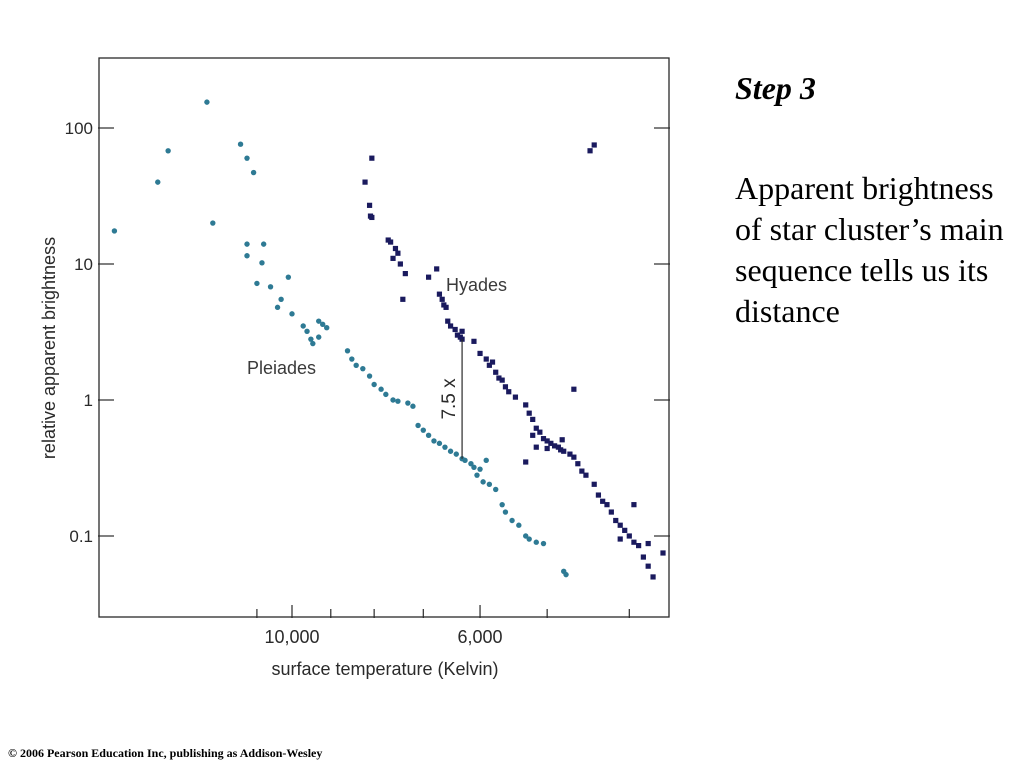 This screenshot has width=1024, height=768. I want to click on y-tick-label: 100, so click(79, 128).